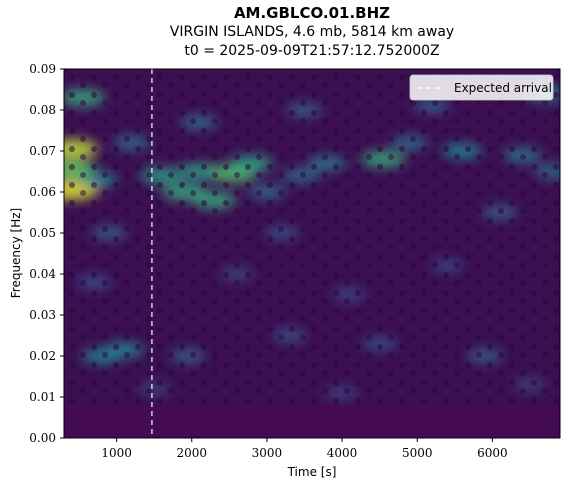 This screenshot has width=573, height=491. What do you see at coordinates (267, 453) in the screenshot?
I see `x-tick-label: 3000` at bounding box center [267, 453].